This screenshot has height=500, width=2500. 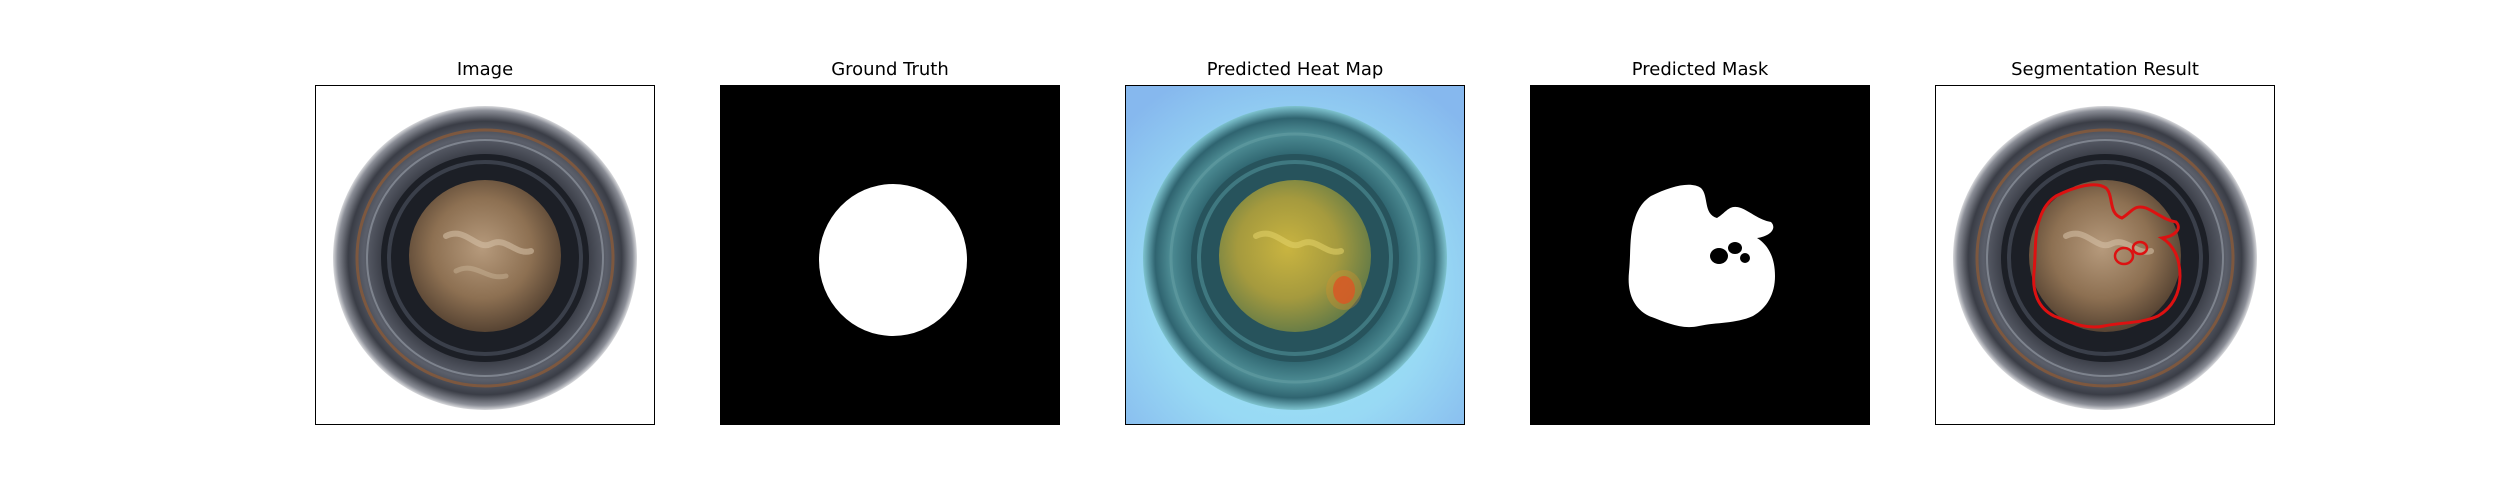 I want to click on panel-mask: Predicted Mask, so click(x=1700, y=250).